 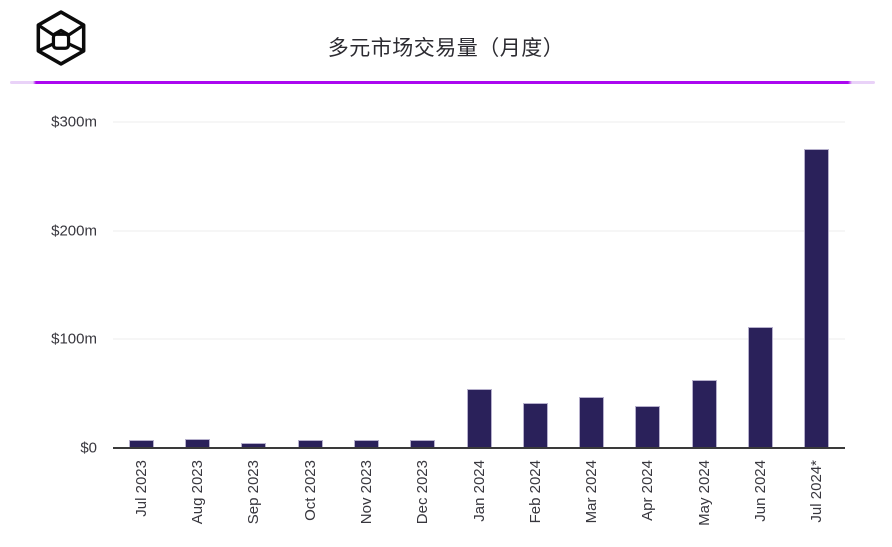 What do you see at coordinates (704, 413) in the screenshot?
I see `bar-may-2024` at bounding box center [704, 413].